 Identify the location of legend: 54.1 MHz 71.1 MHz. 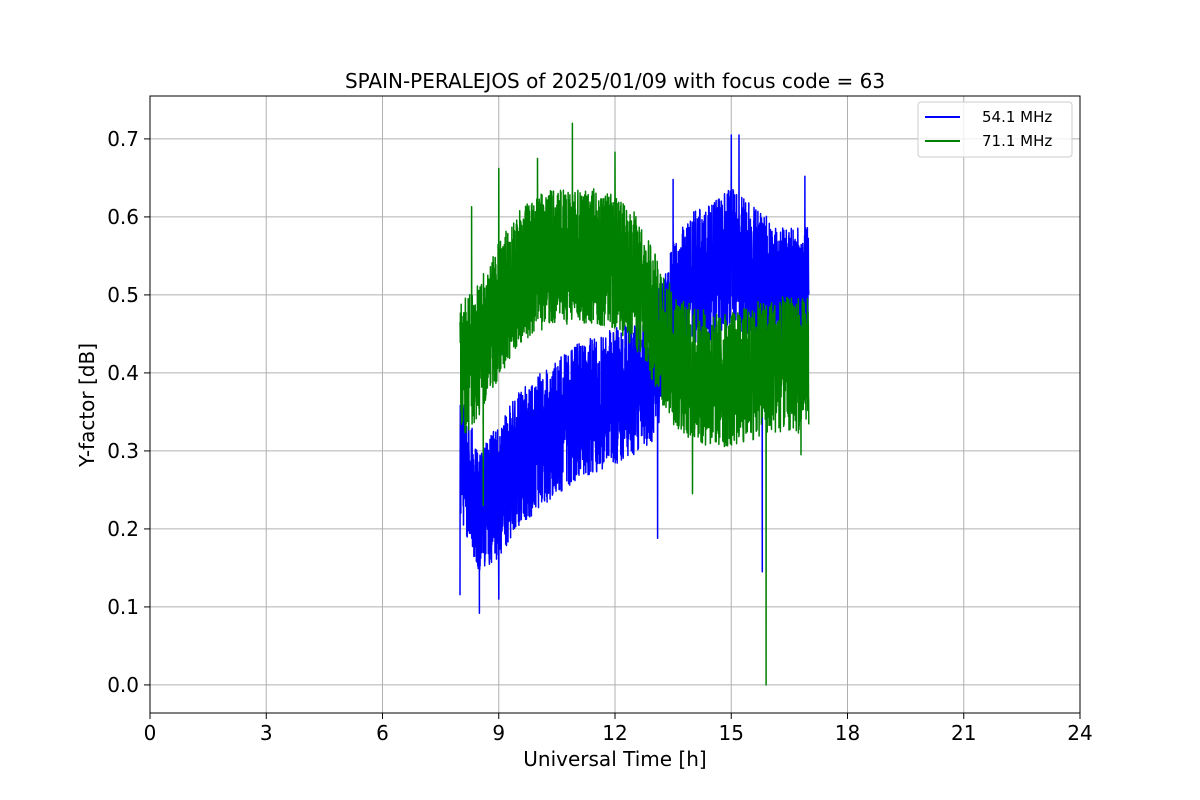
(995, 129).